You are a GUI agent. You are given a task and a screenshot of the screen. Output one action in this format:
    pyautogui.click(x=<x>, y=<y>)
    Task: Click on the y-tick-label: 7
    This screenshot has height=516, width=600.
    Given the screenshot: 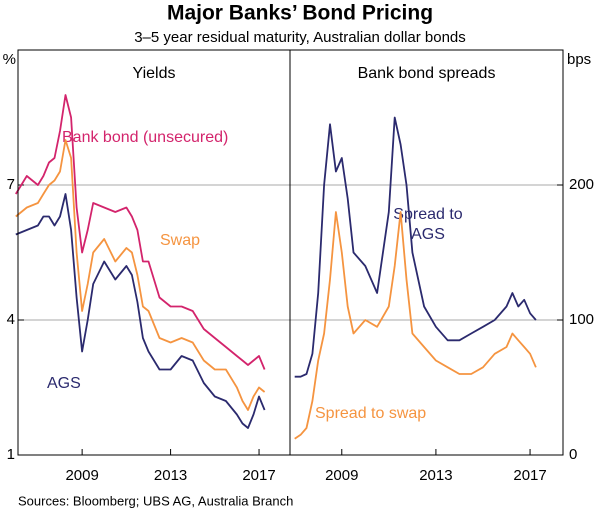 What is the action you would take?
    pyautogui.click(x=11, y=184)
    